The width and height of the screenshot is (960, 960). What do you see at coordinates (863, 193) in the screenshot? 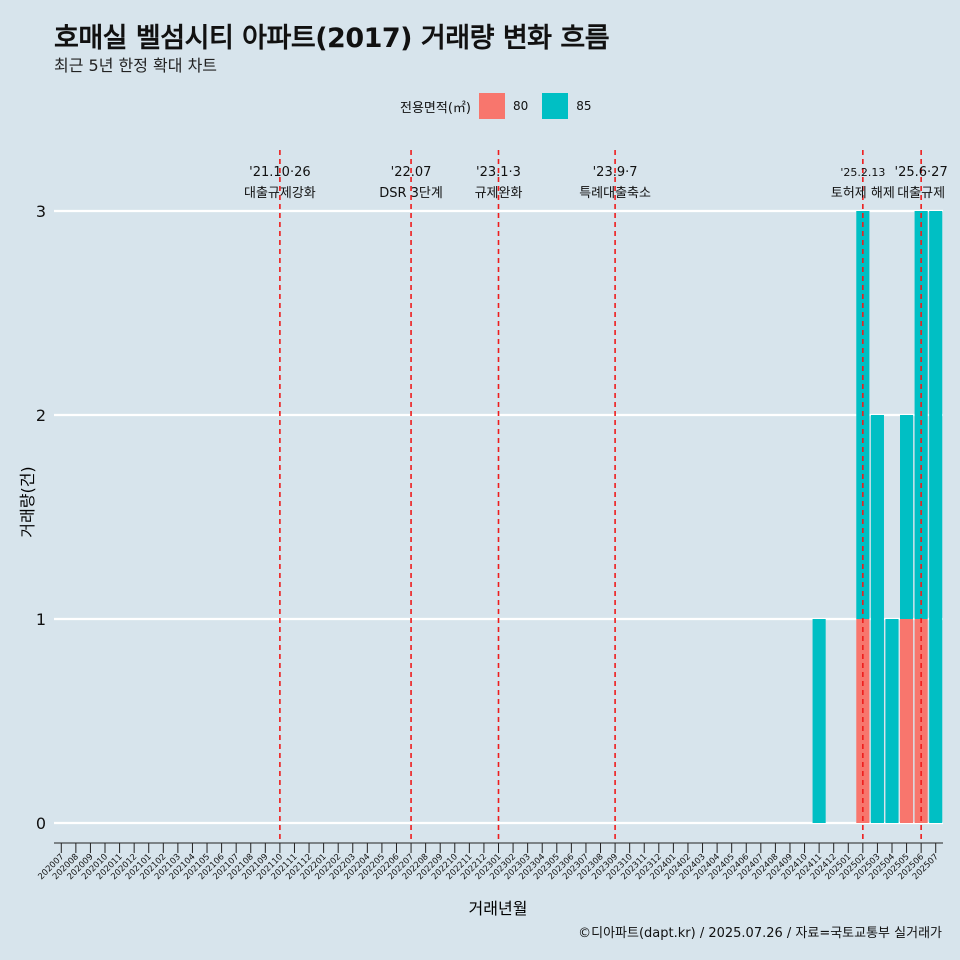
I see `event-label-202502: 토허제 해제` at bounding box center [863, 193].